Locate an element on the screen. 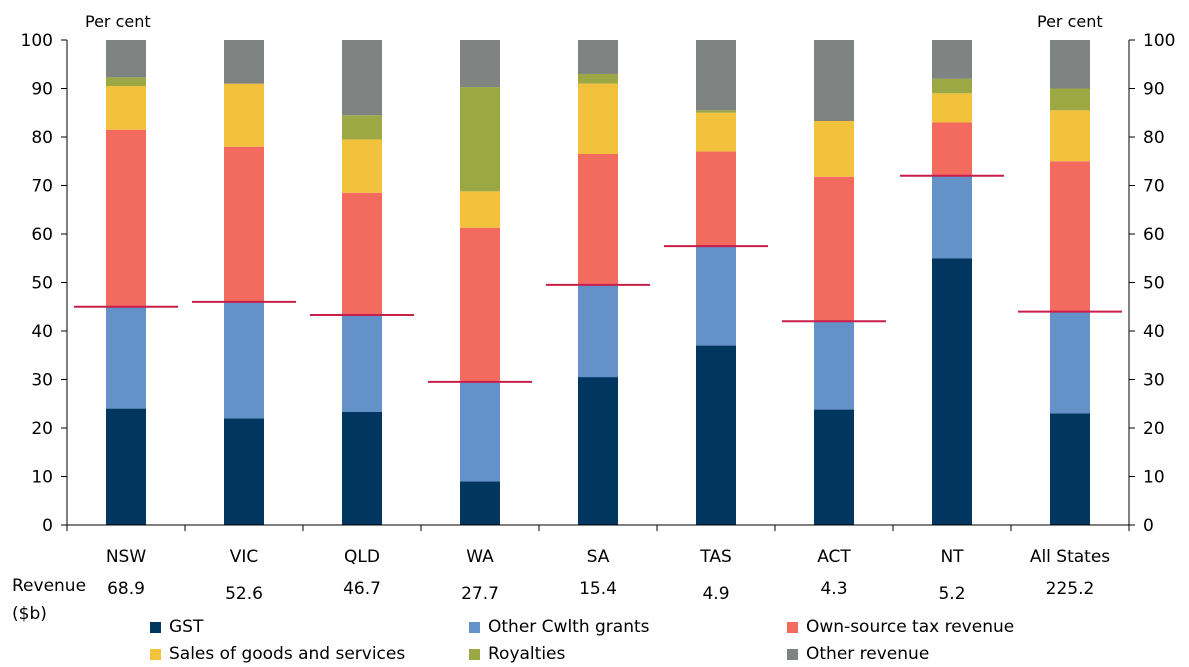 The height and width of the screenshot is (667, 1189). y-tick-label-right: 70 is located at coordinates (1154, 187).